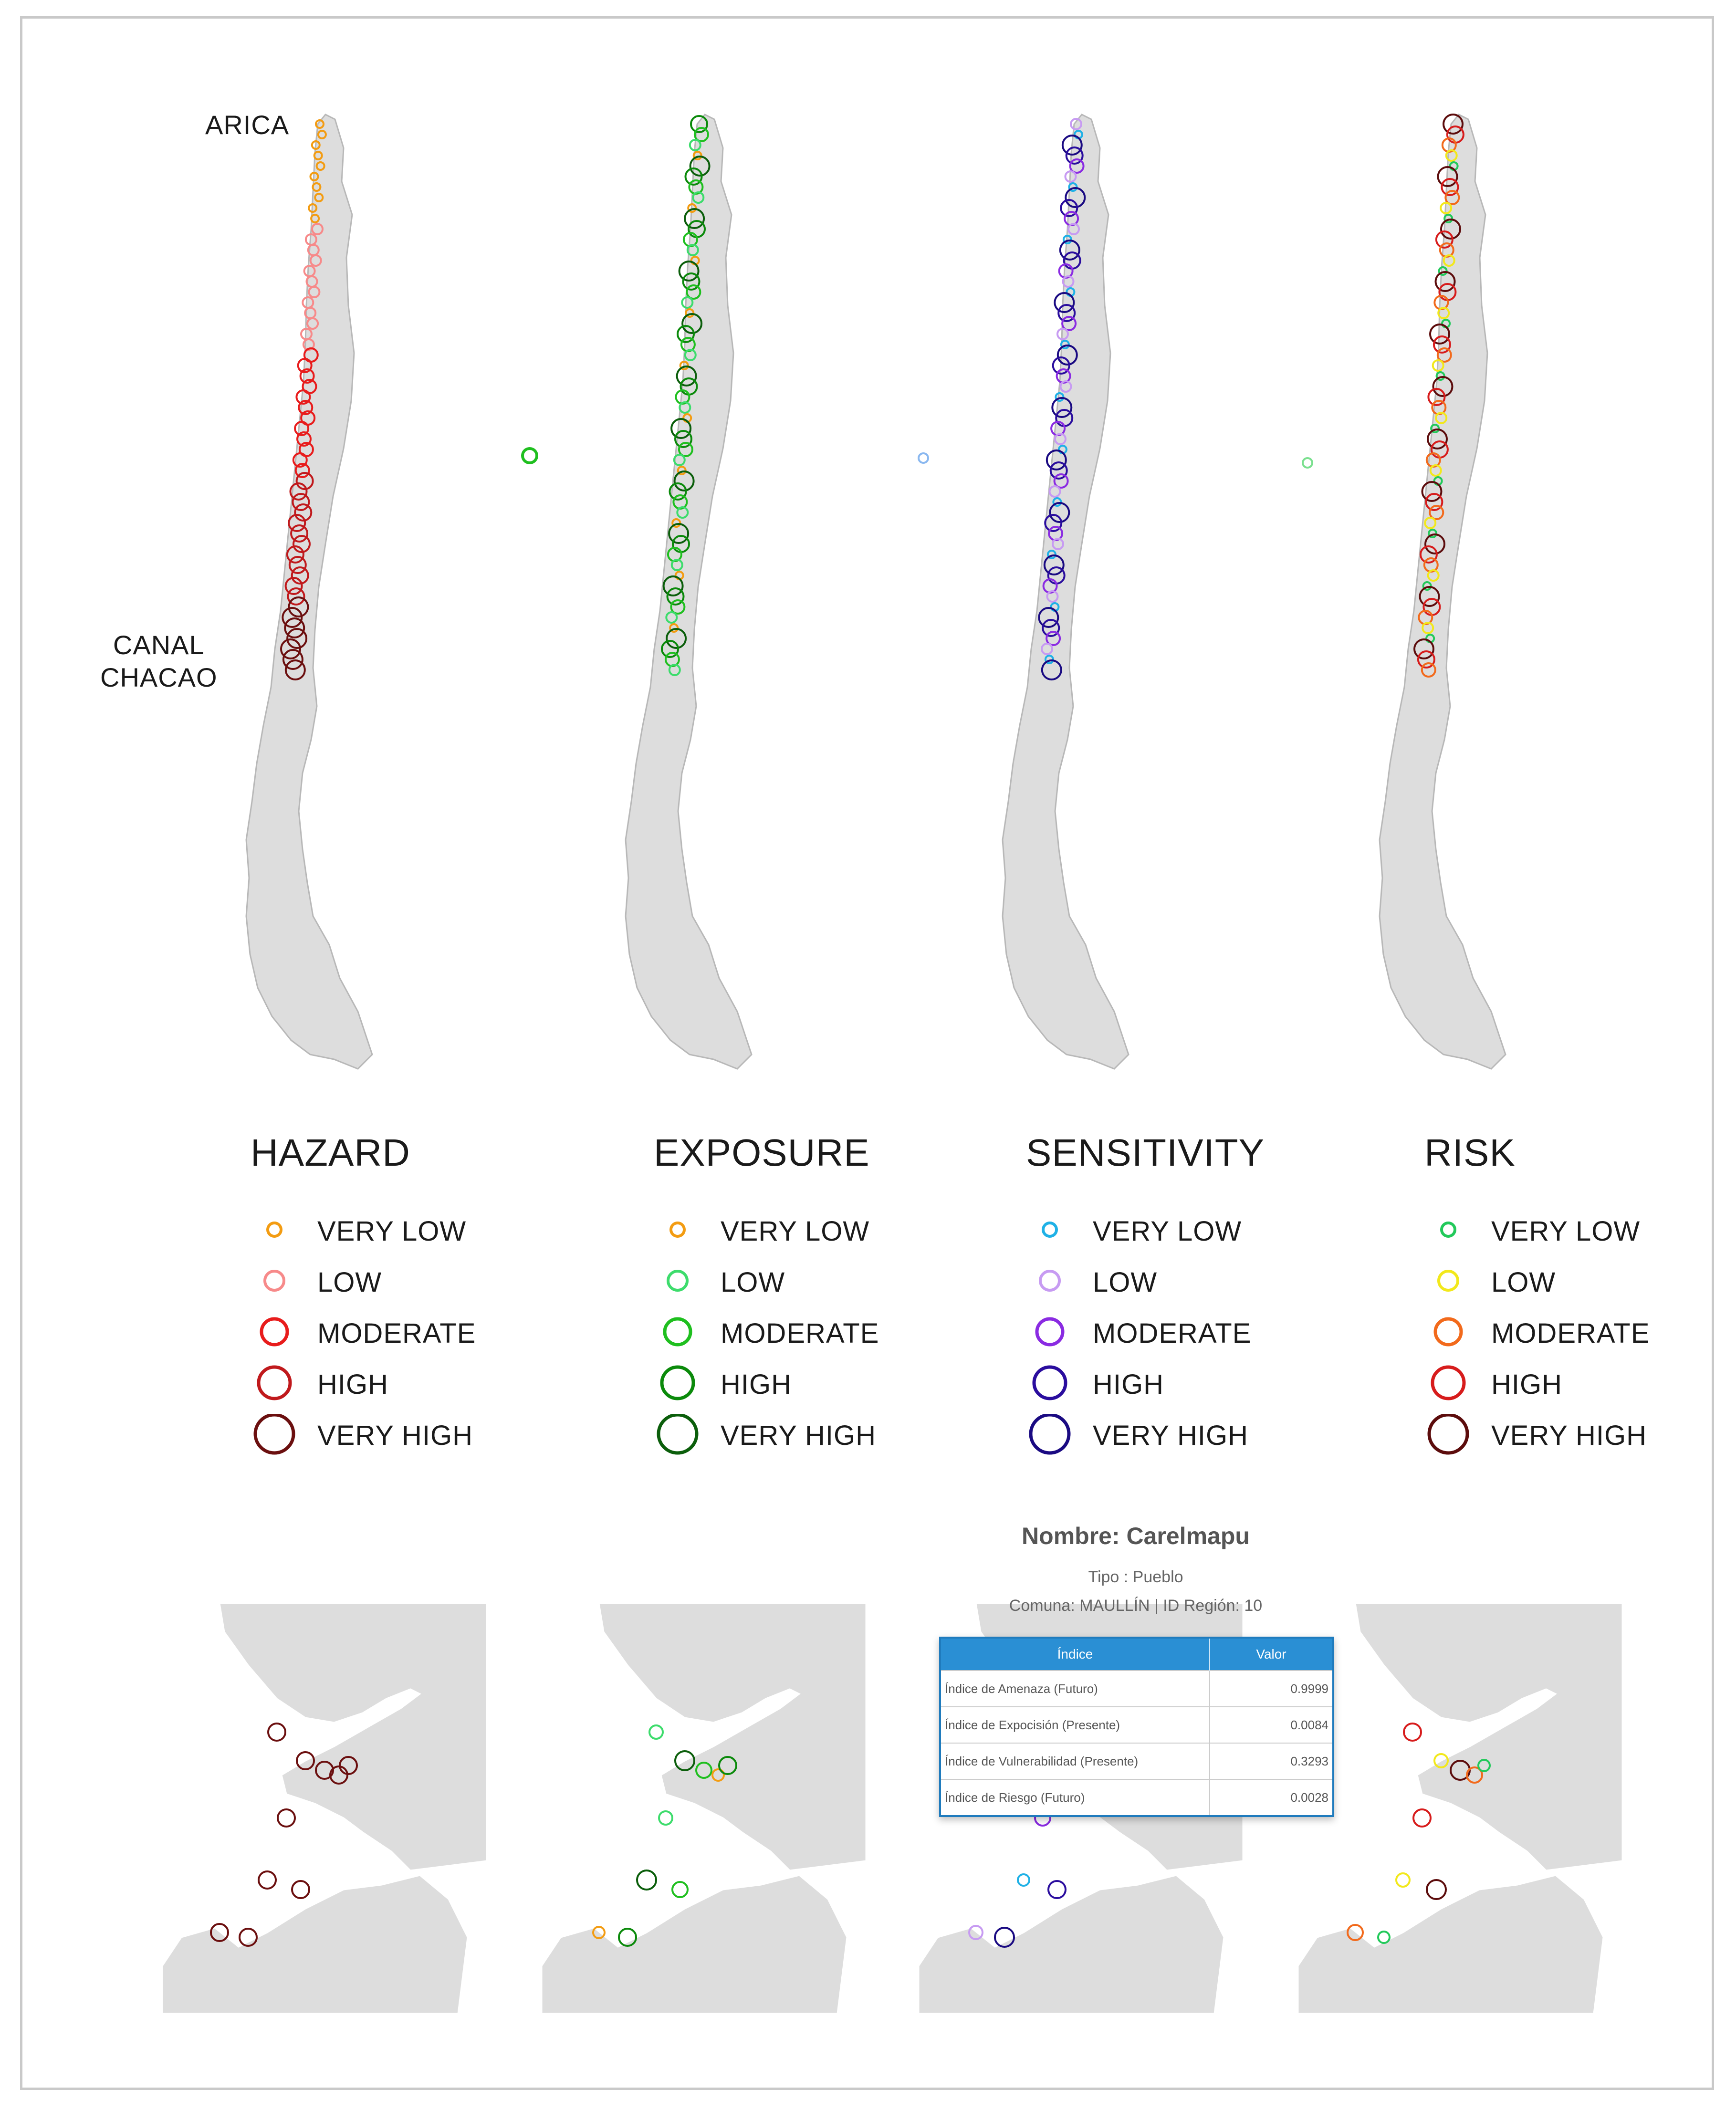 The height and width of the screenshot is (2110, 1736). Describe the element at coordinates (695, 1944) in the screenshot. I see `zoom-landmass` at that location.